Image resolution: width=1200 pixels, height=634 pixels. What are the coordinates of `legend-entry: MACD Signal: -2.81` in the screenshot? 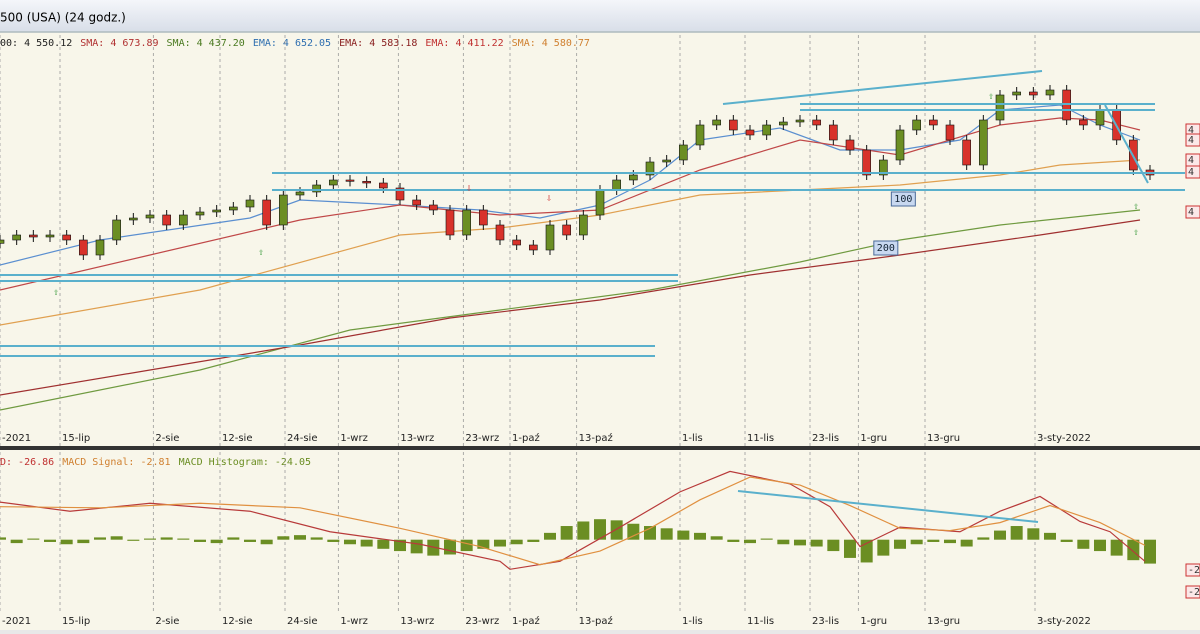 It's located at (116, 462).